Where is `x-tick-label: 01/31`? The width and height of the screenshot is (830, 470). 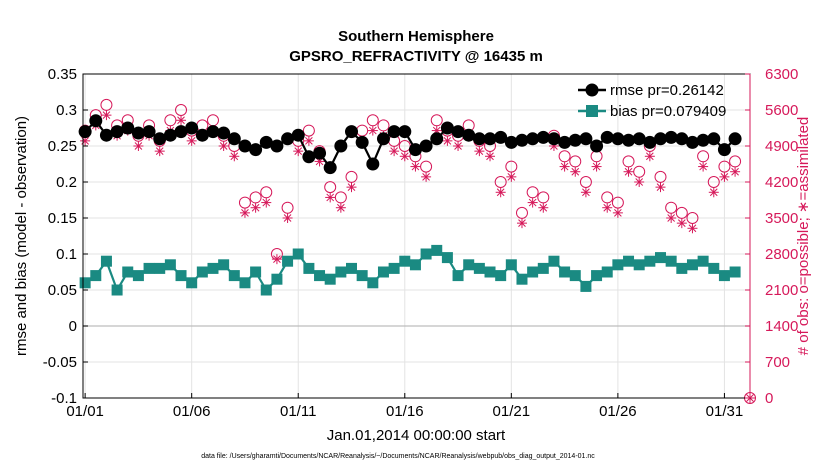 x-tick-label: 01/31 is located at coordinates (725, 411).